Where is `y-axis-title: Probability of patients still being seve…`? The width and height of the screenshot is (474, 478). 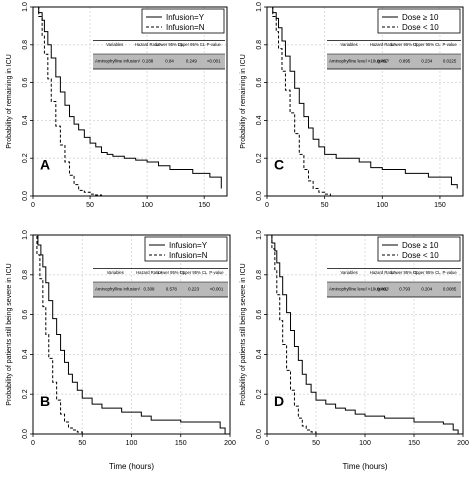 y-axis-title: Probability of patients still being seve… is located at coordinates (243, 334).